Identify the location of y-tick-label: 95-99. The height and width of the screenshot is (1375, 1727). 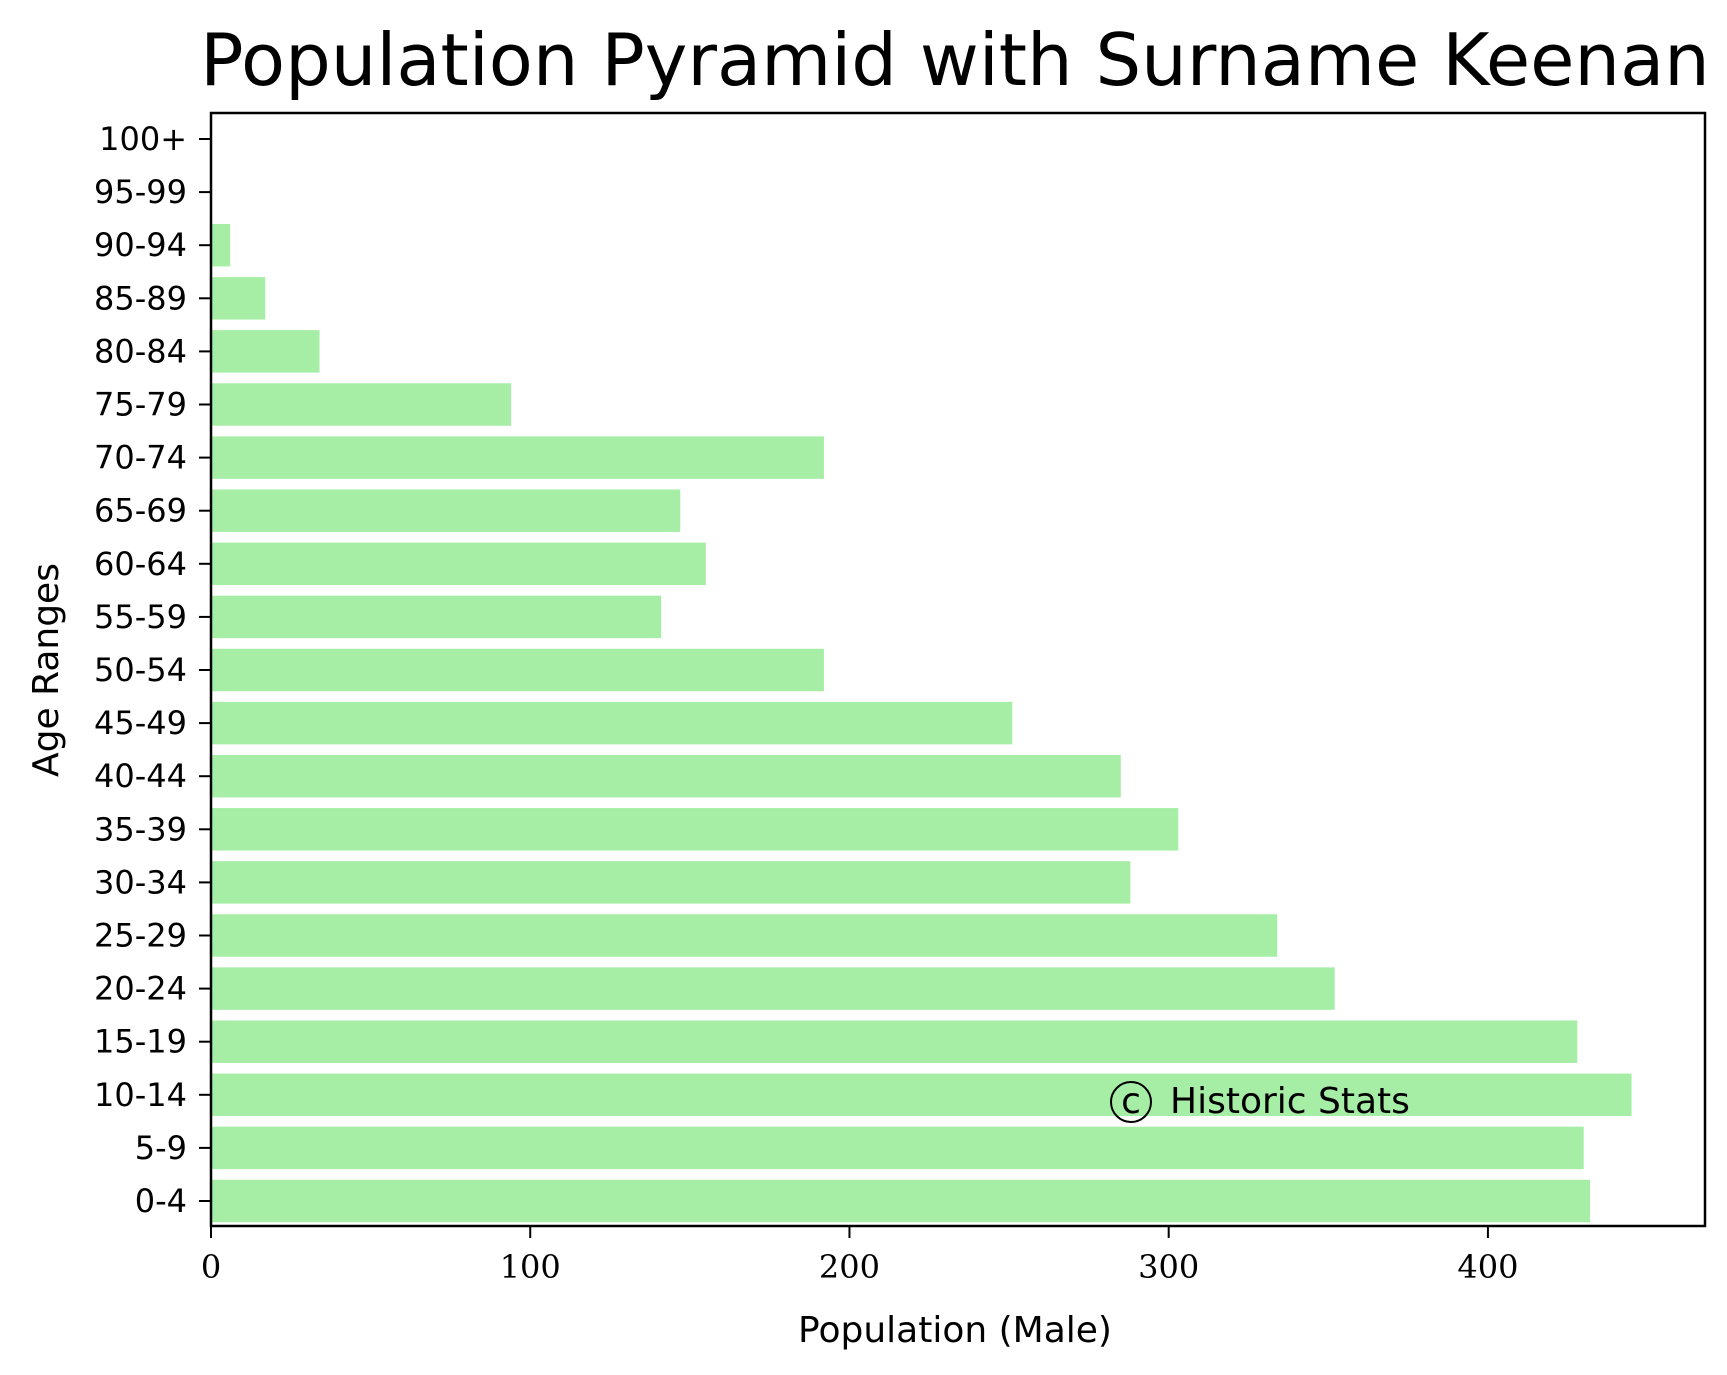
(140, 192).